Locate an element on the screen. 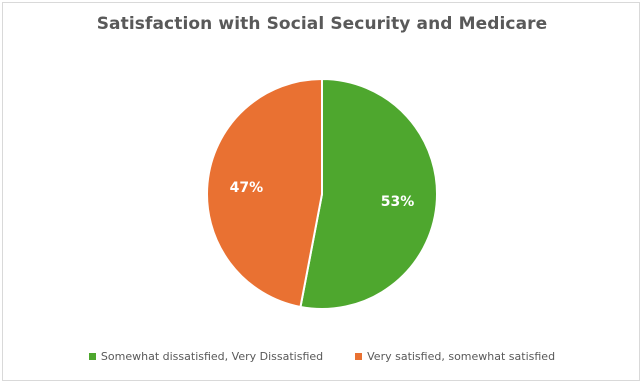  legend-label-0: Somewhat dissatisfied, Very Dissatisfied is located at coordinates (212, 356).